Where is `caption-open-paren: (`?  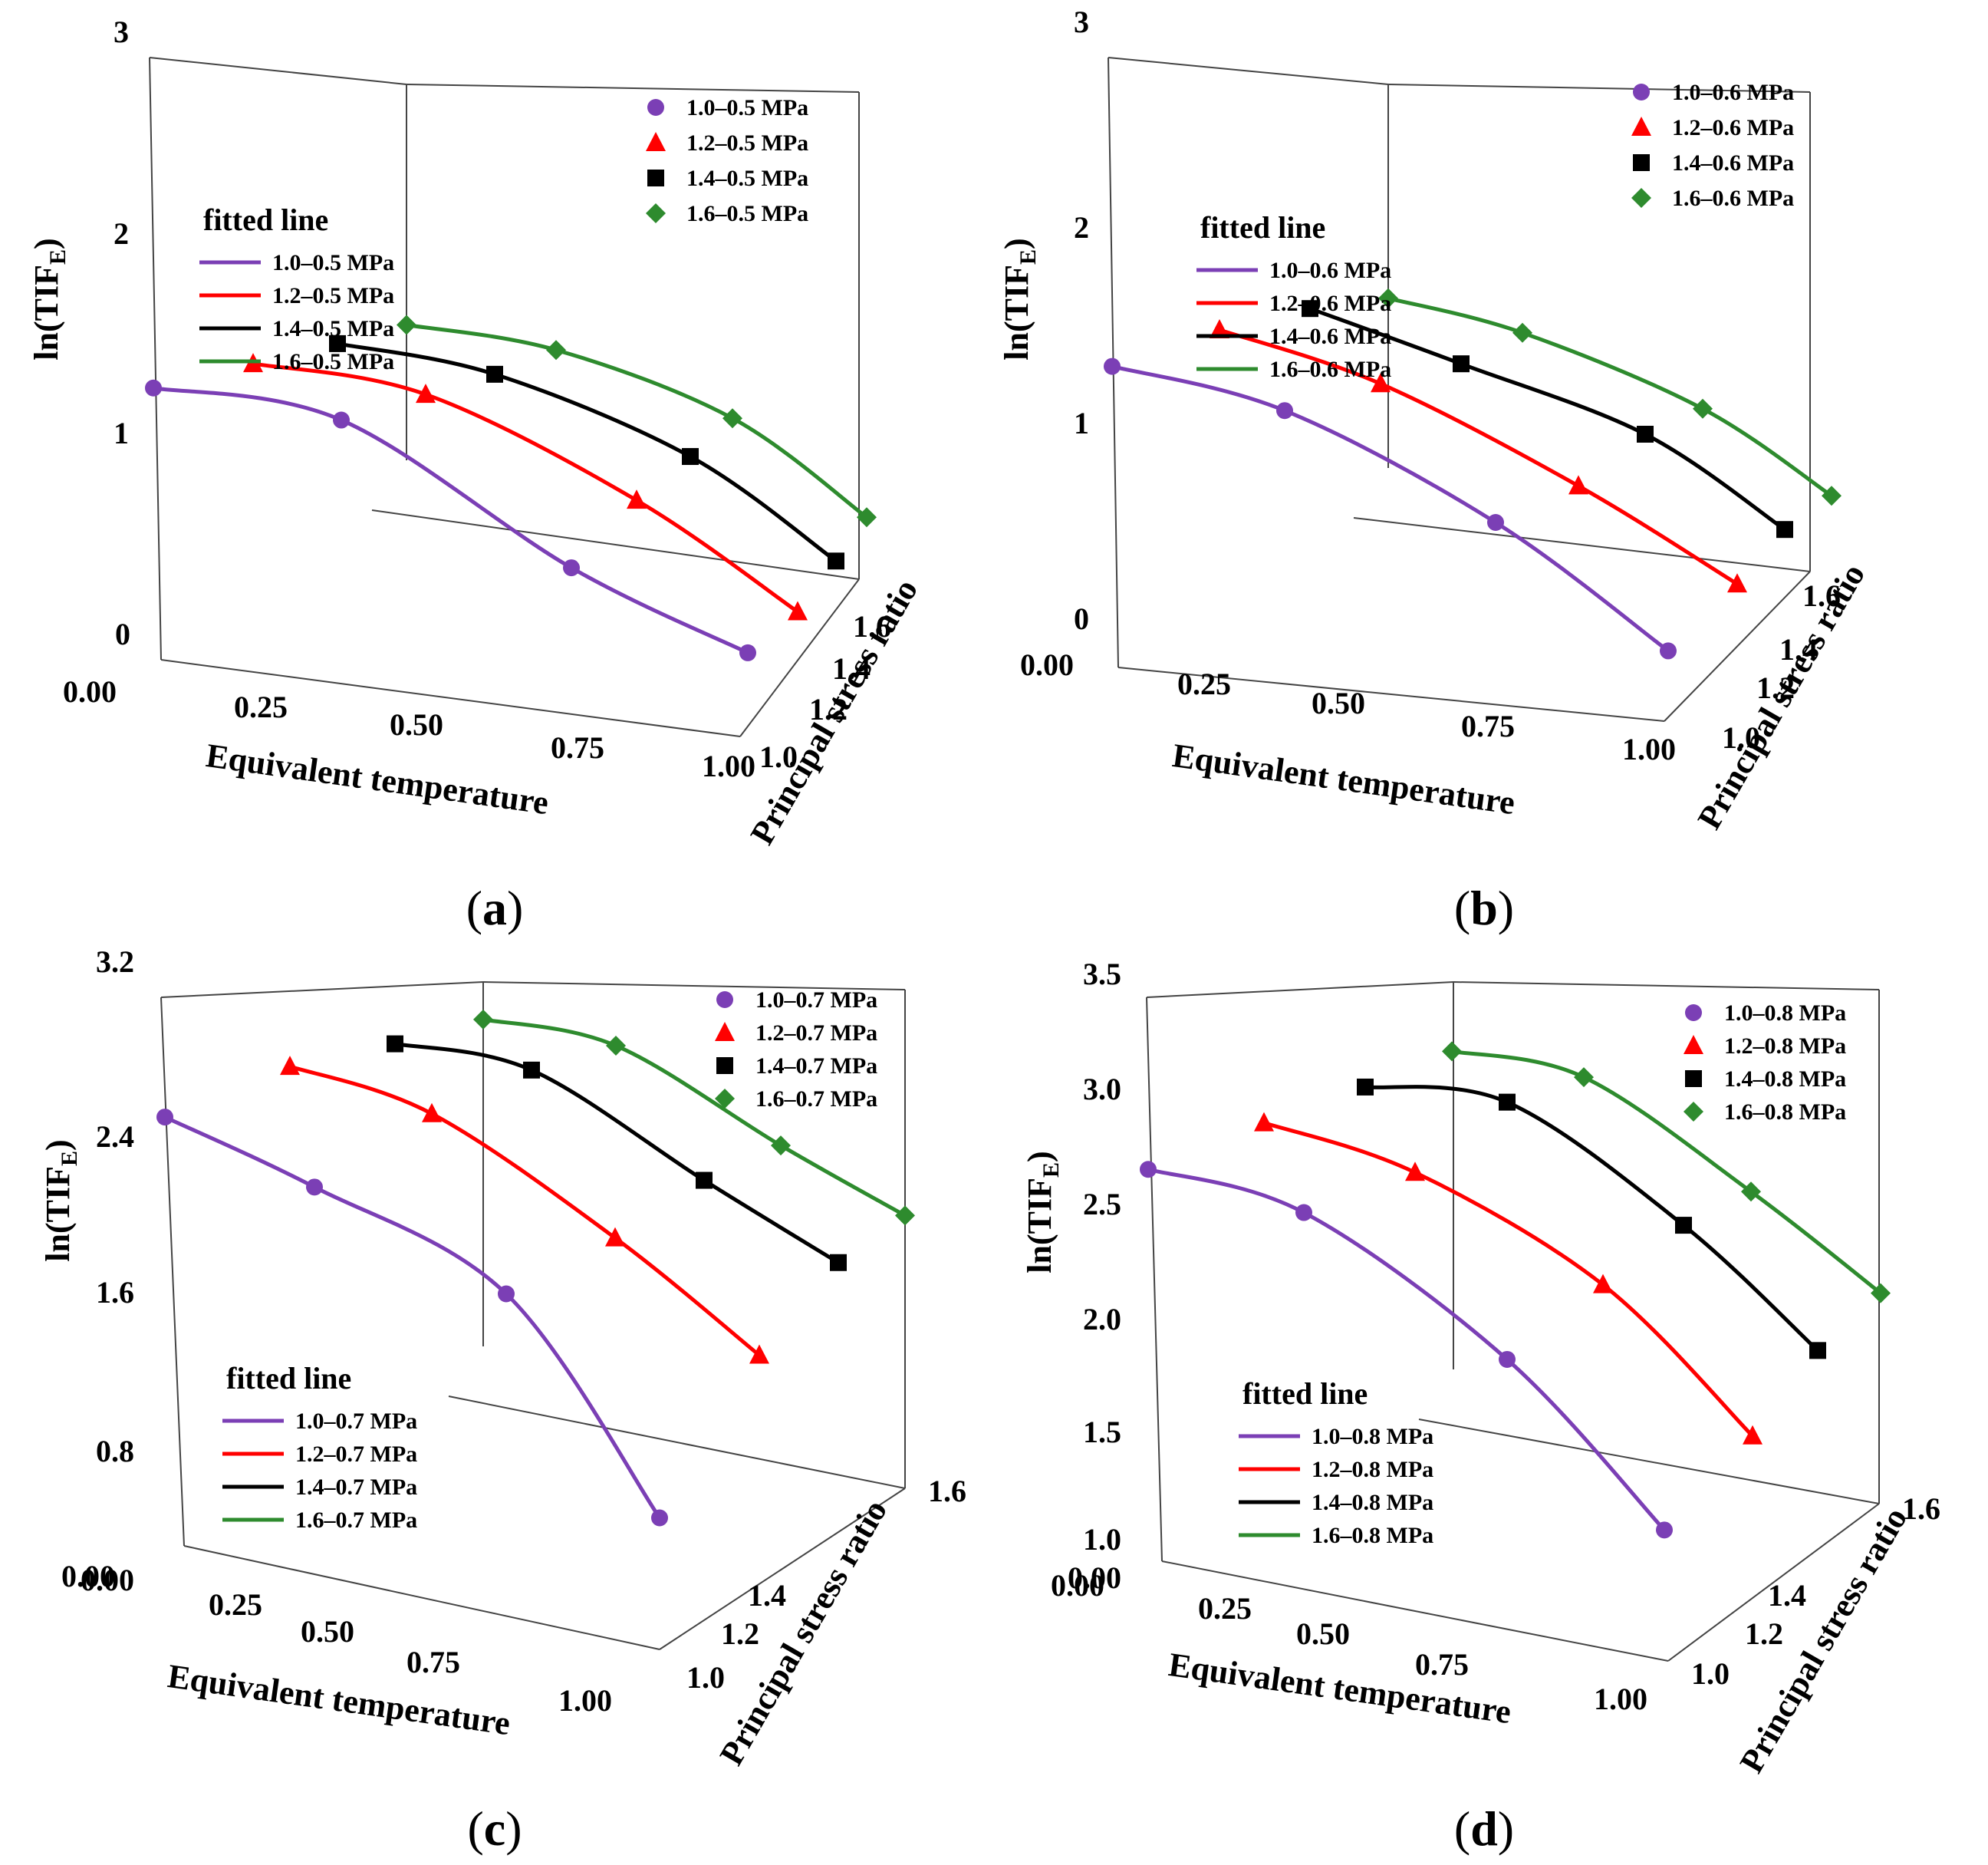
caption-open-paren: ( is located at coordinates (1462, 1828).